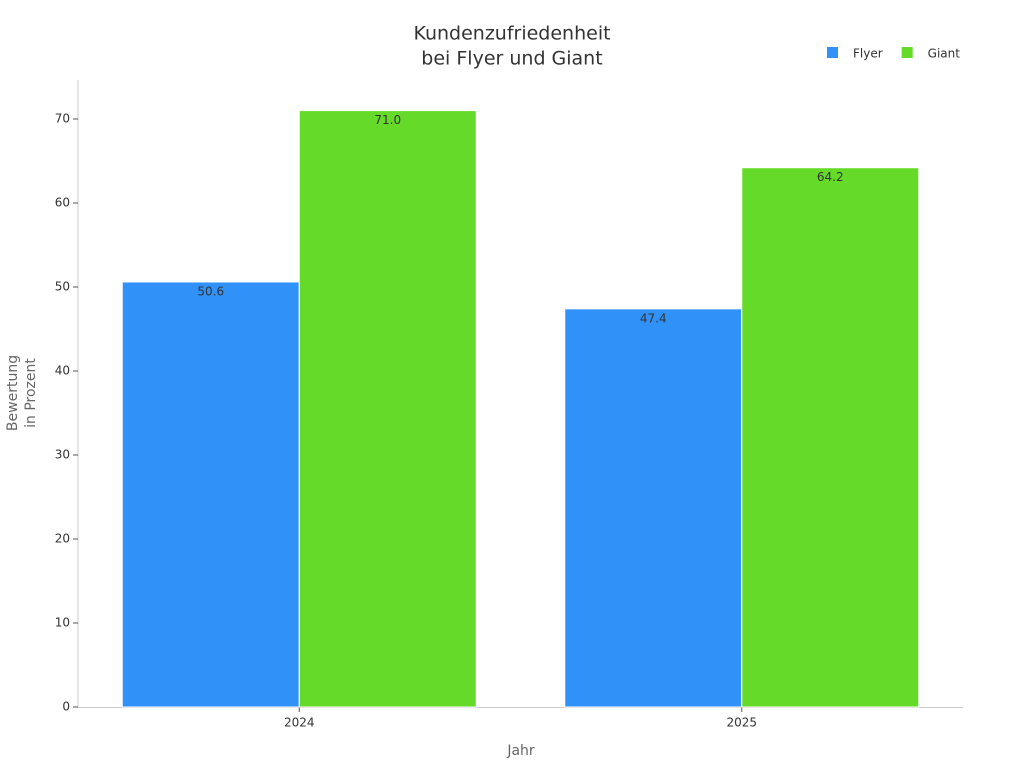 This screenshot has width=1024, height=768. Describe the element at coordinates (62, 539) in the screenshot. I see `y-tick-label: 20` at that location.